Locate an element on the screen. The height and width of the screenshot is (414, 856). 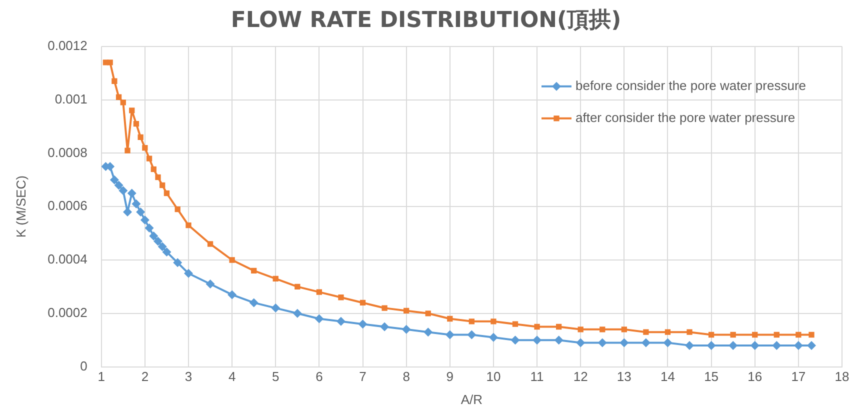
y-tick-label: 0.0006 is located at coordinates (68, 206).